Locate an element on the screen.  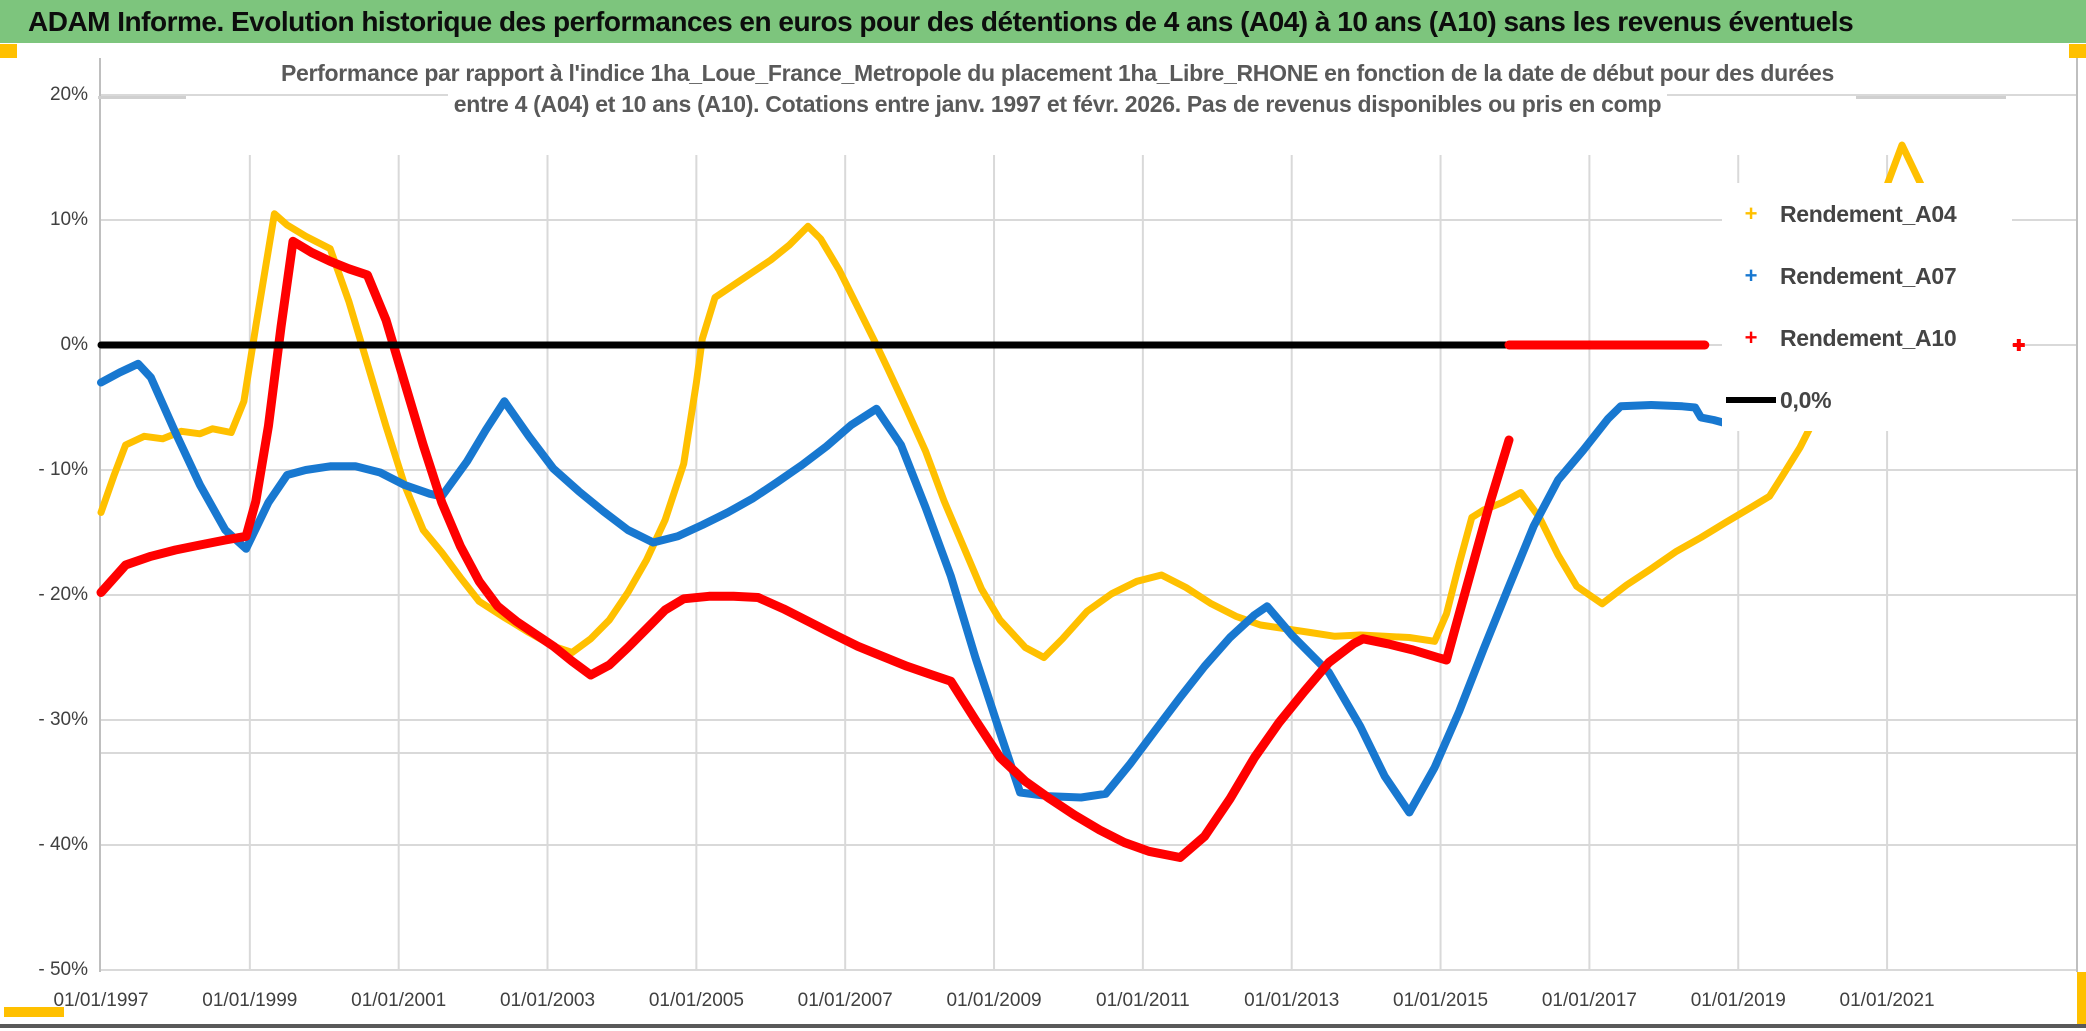
x-tick-label: 01/01/2021 is located at coordinates (1887, 1000).